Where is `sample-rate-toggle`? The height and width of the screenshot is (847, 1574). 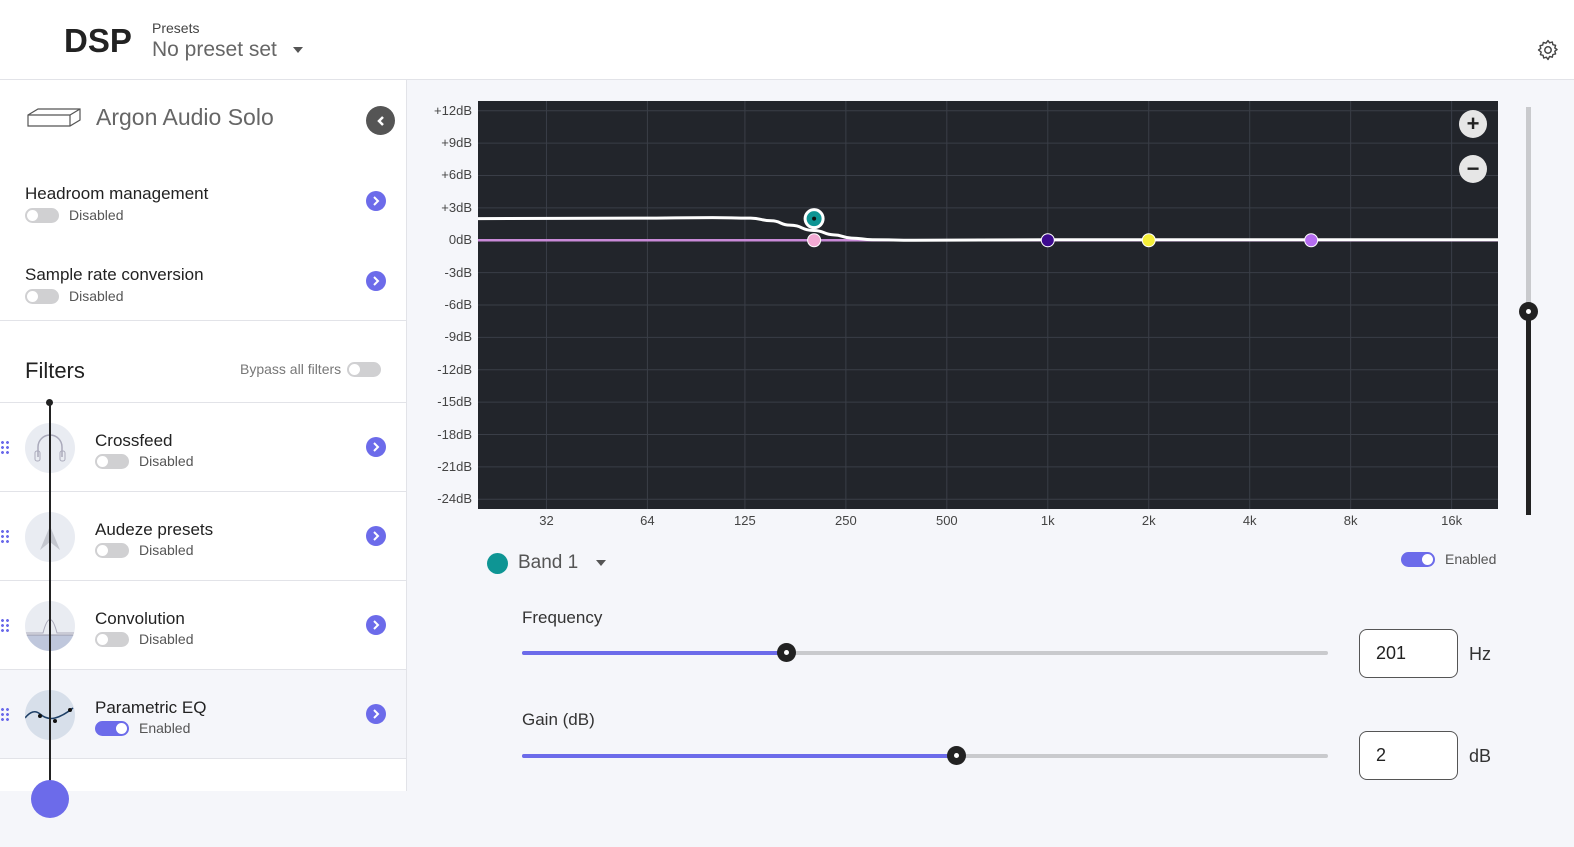
sample-rate-toggle is located at coordinates (42, 296).